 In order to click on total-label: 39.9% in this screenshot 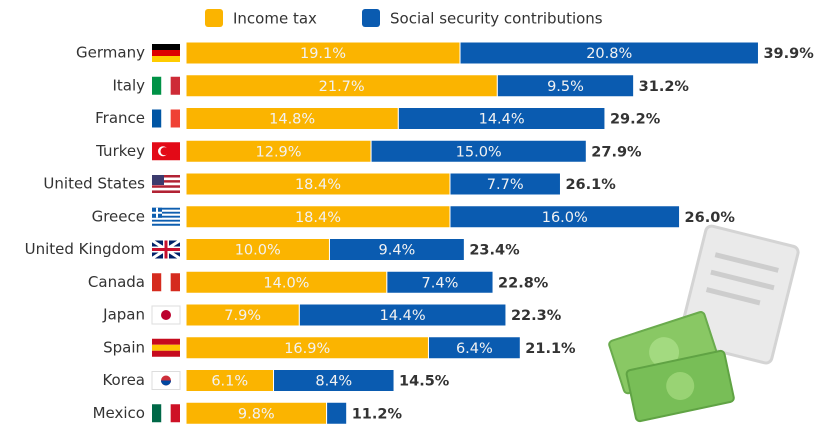, I will do `click(788, 54)`.